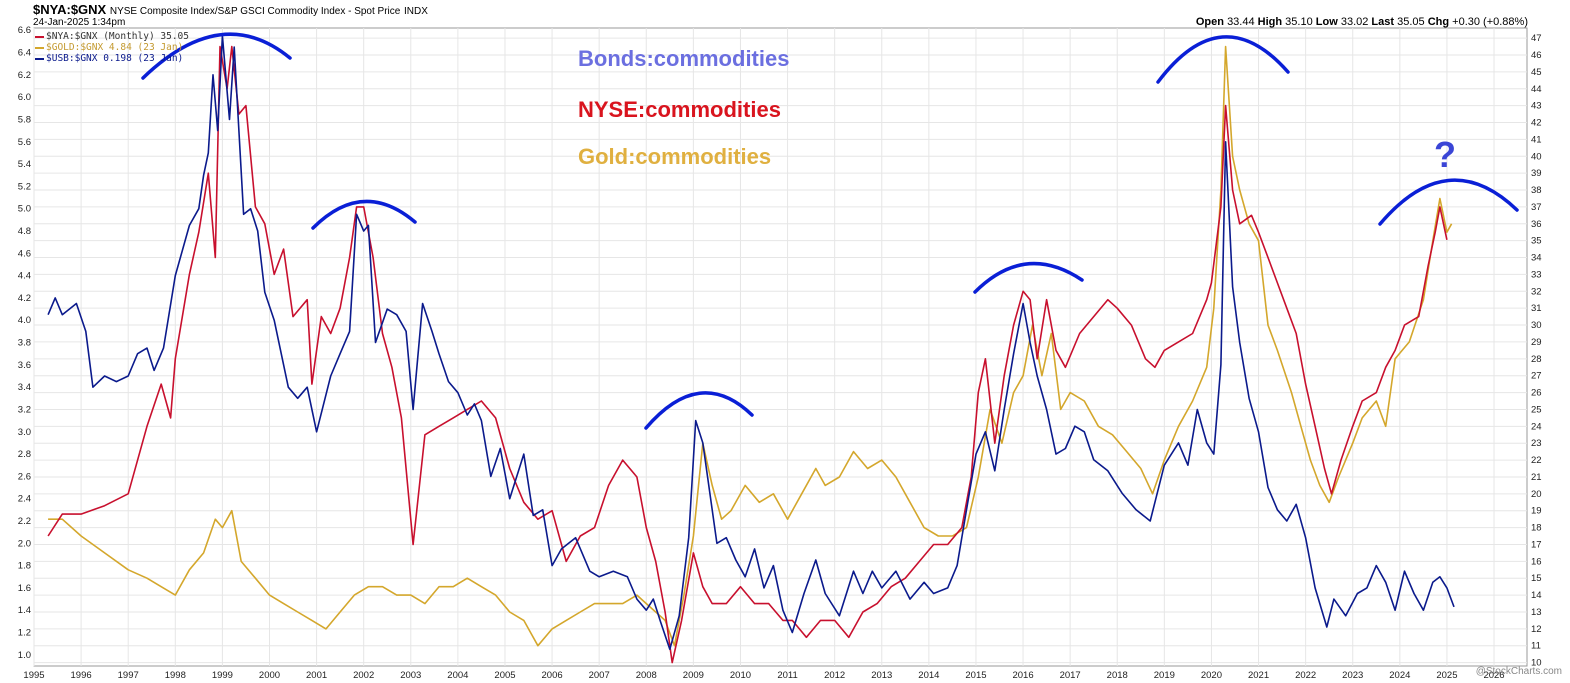 Image resolution: width=1570 pixels, height=683 pixels. What do you see at coordinates (24, 276) in the screenshot?
I see `left-tick-label: 4.4` at bounding box center [24, 276].